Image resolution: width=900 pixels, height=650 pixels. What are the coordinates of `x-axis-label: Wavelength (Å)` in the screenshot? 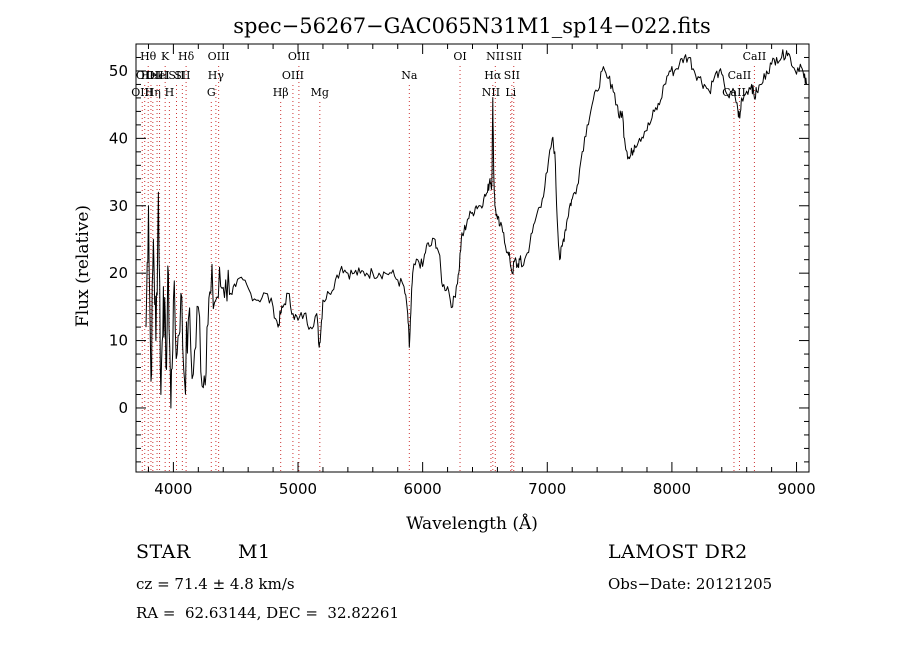 It's located at (472, 523).